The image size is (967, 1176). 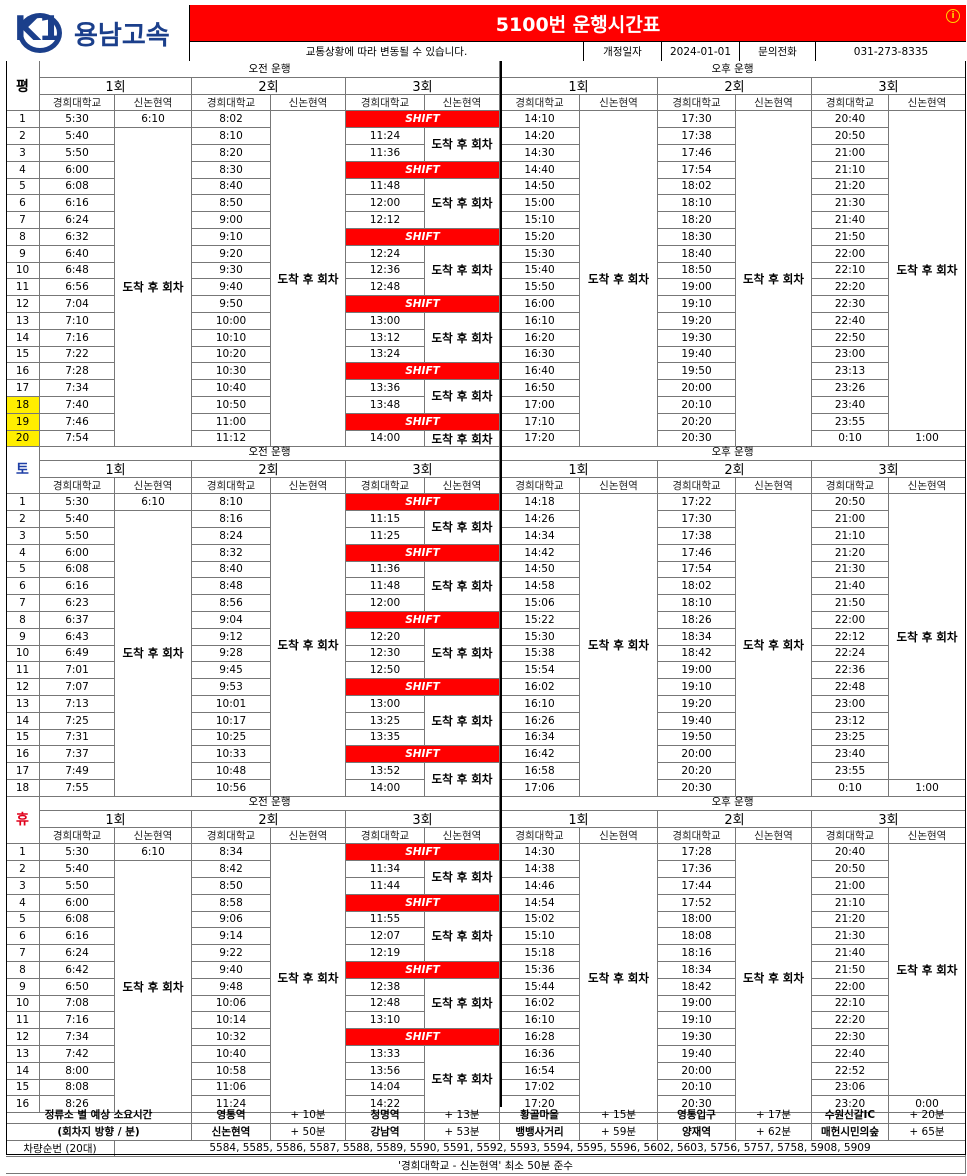 What do you see at coordinates (231, 603) in the screenshot?
I see `departure-time: 8:56` at bounding box center [231, 603].